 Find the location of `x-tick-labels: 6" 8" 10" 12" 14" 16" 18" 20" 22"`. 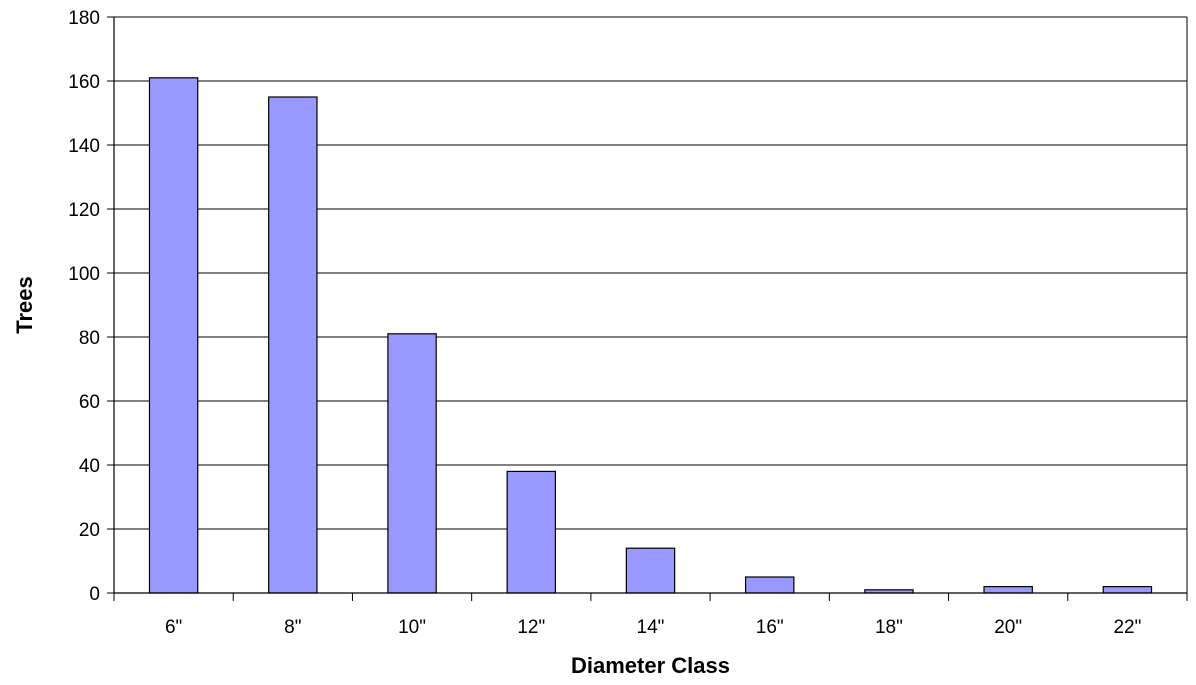

x-tick-labels: 6" 8" 10" 12" 14" 16" 18" 20" 22" is located at coordinates (653, 627).